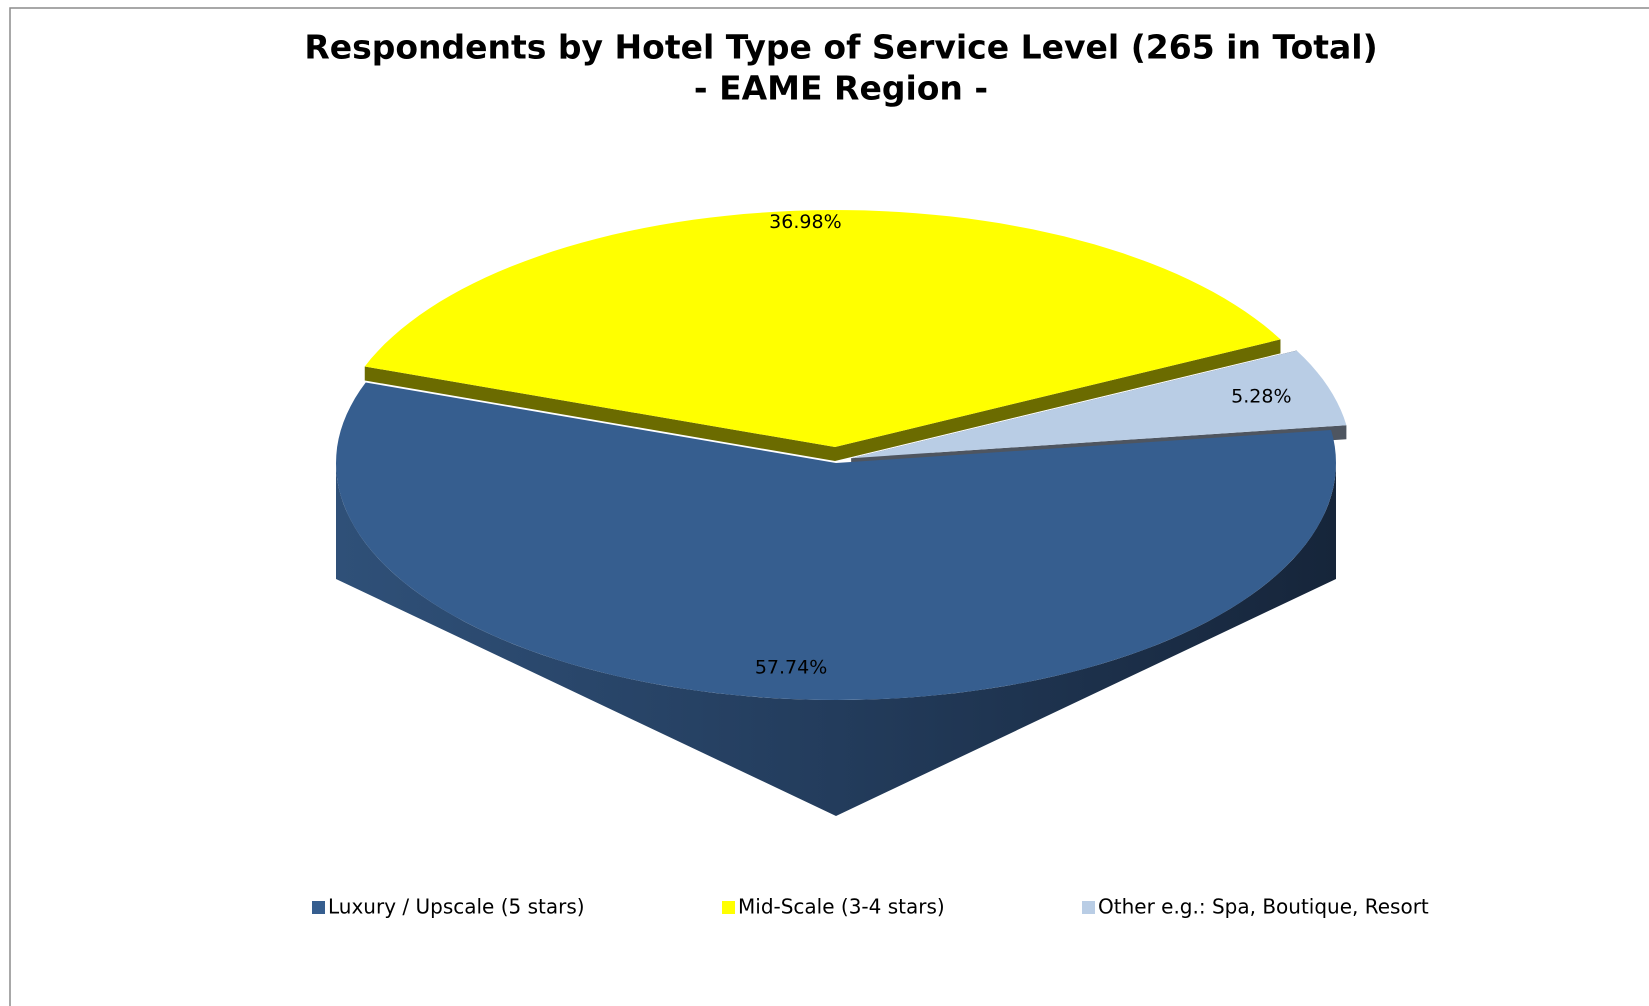 The width and height of the screenshot is (1649, 1006). What do you see at coordinates (456, 907) in the screenshot?
I see `legend-label: Luxury / Upscale (5 stars)` at bounding box center [456, 907].